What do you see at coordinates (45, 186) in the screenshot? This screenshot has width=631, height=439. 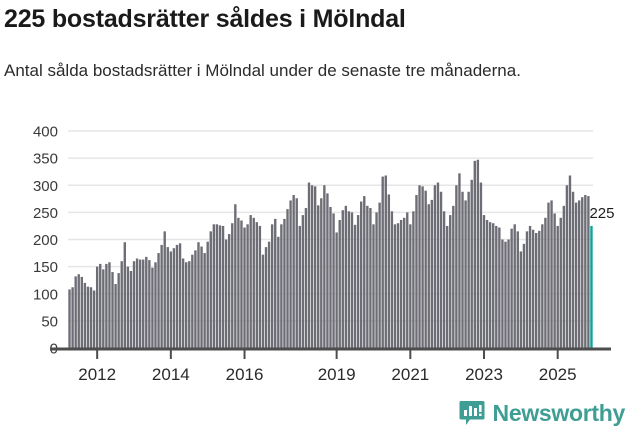 I see `y-tick-label: 300` at bounding box center [45, 186].